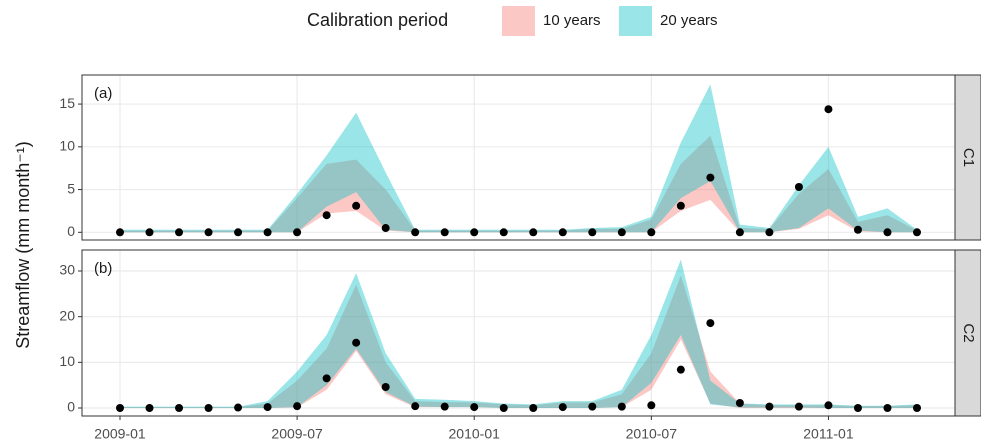 This screenshot has height=445, width=981. I want to click on strip-label: C2, so click(968, 332).